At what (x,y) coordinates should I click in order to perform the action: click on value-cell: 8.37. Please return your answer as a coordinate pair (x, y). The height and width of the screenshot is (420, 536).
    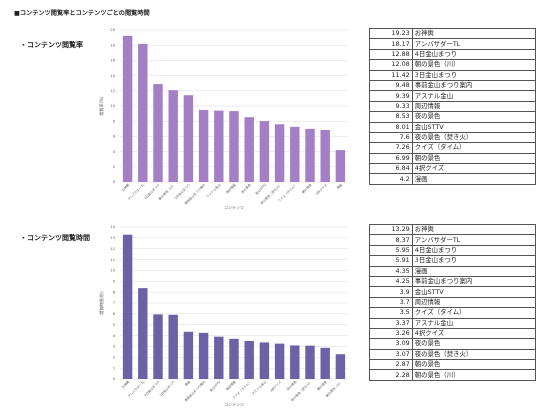
    Looking at the image, I should click on (391, 240).